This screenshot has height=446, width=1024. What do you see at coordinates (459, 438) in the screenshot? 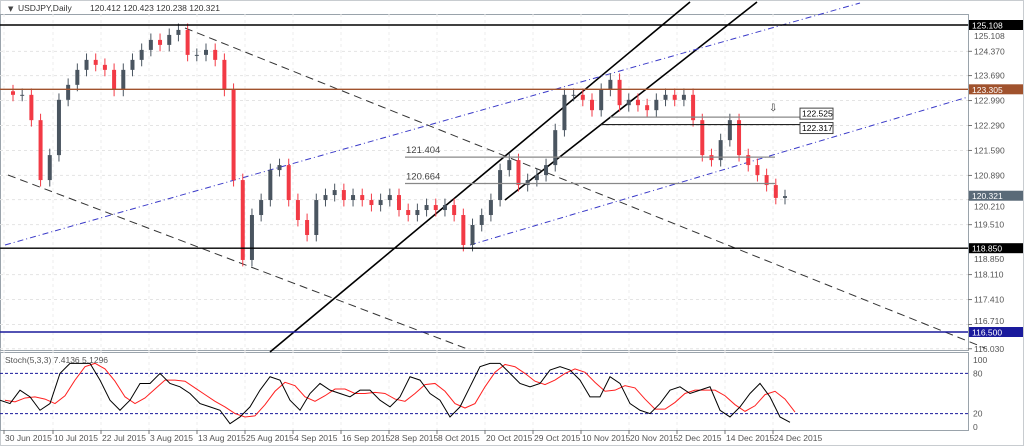
I see `x-tick-label: 8 Oct 2015` at bounding box center [459, 438].